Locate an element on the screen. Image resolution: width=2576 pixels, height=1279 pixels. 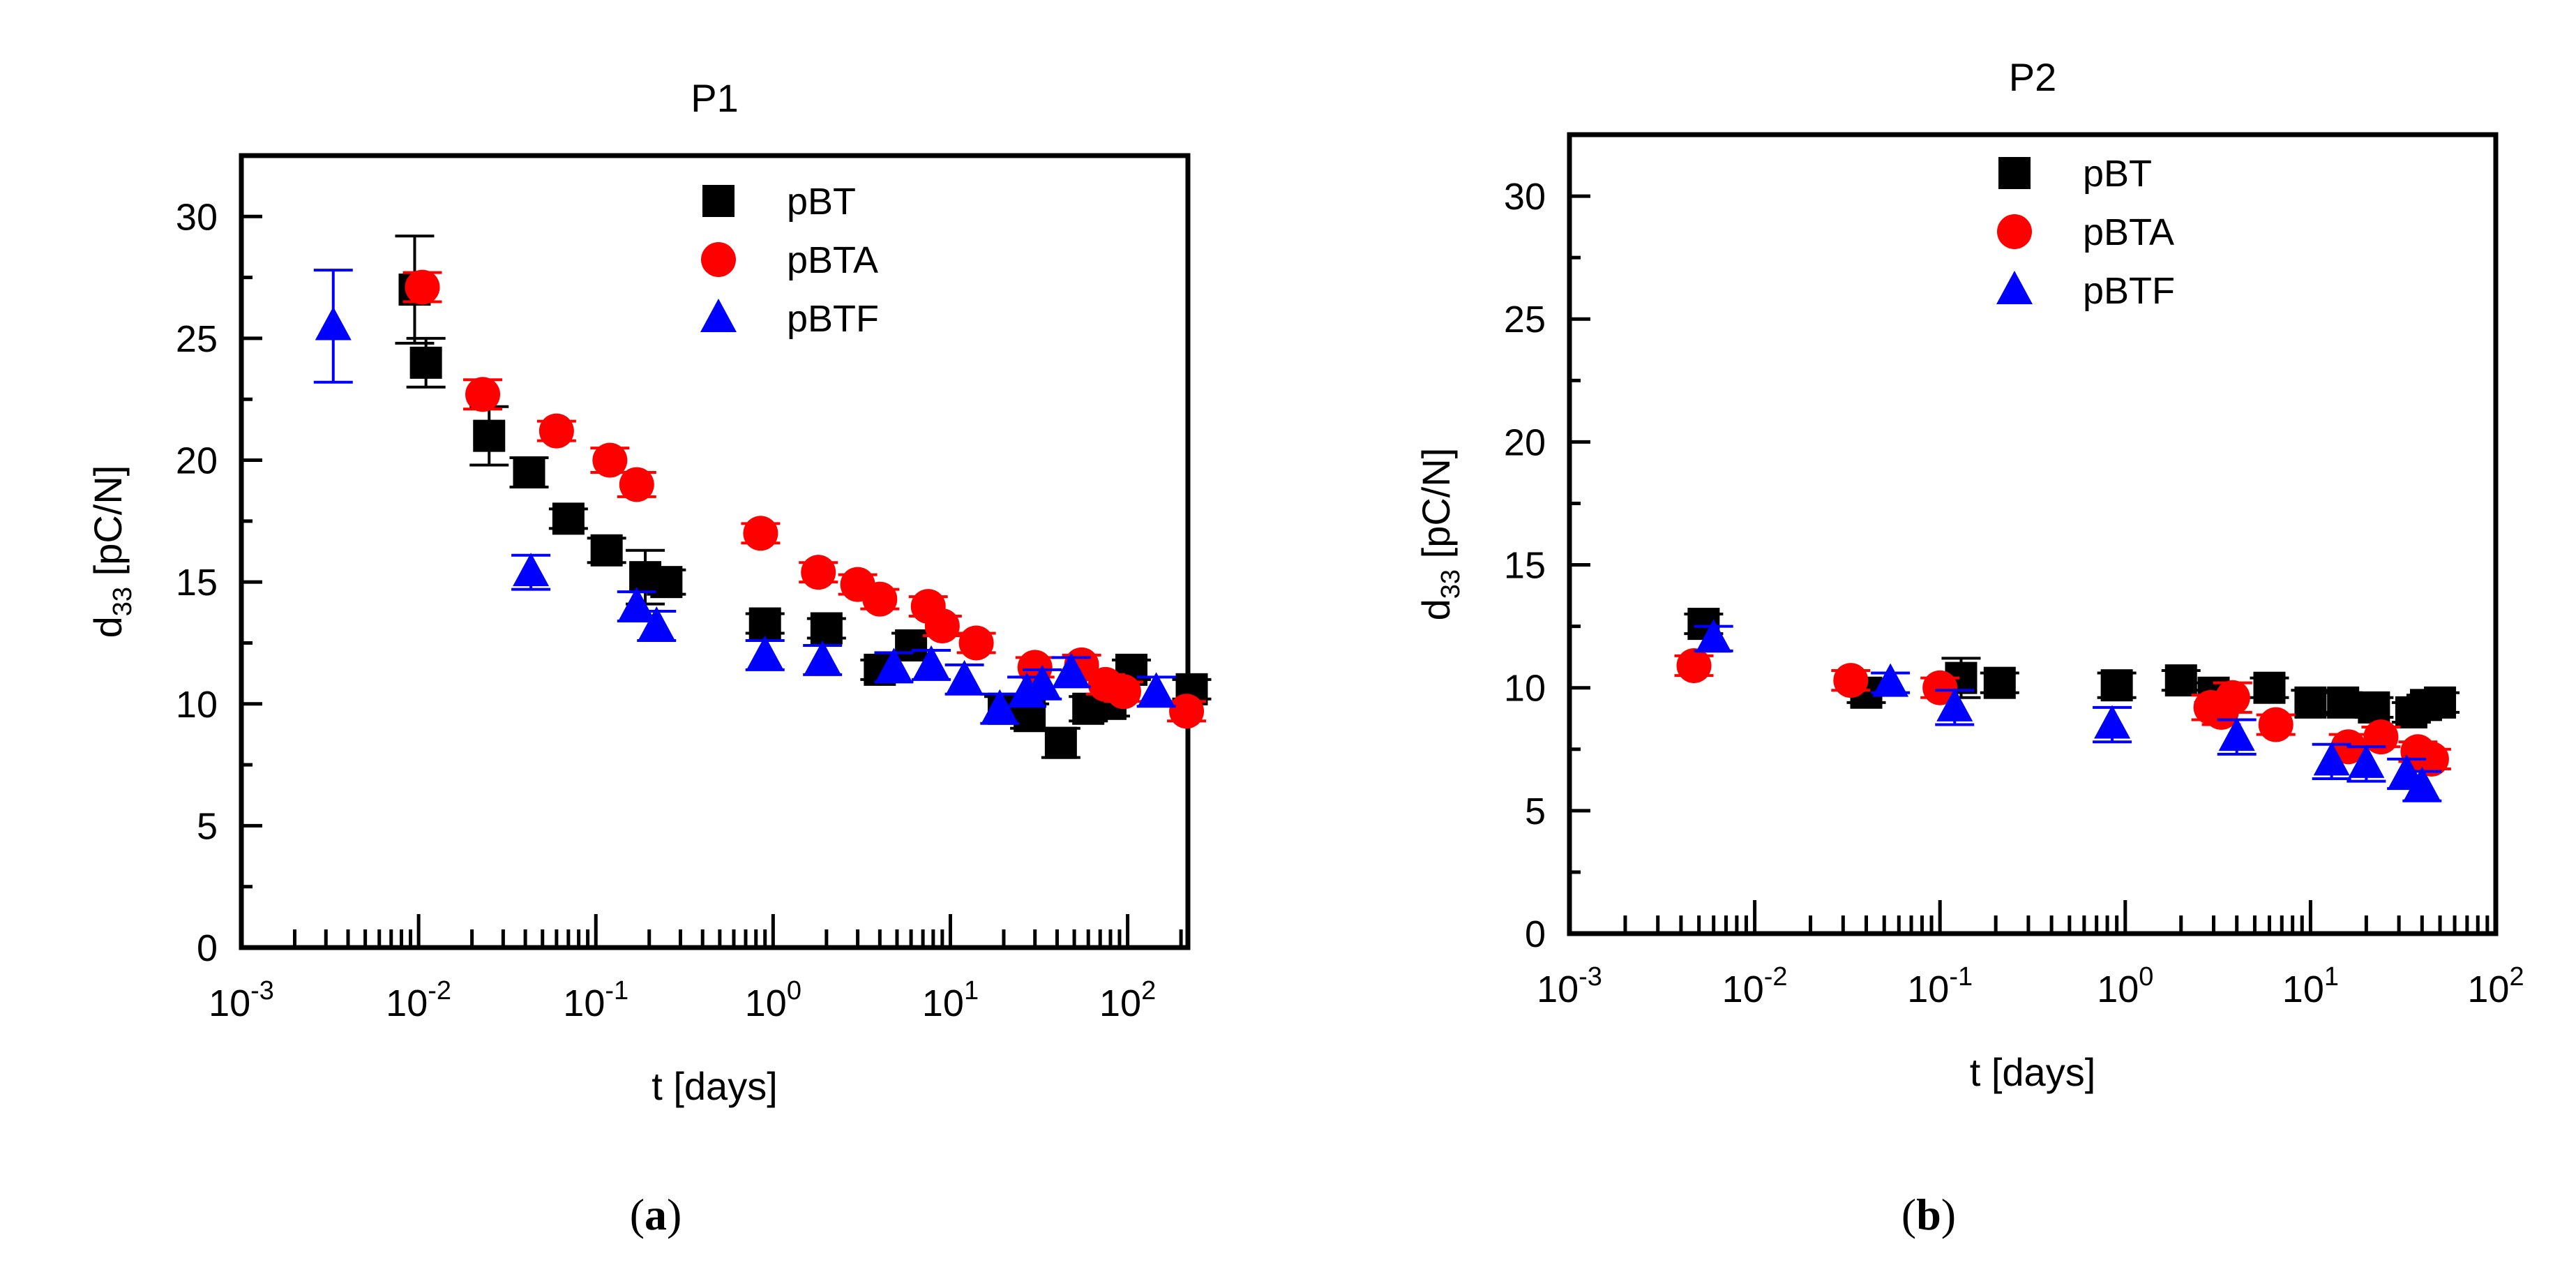
panel-caption: (b) is located at coordinates (1928, 1214).